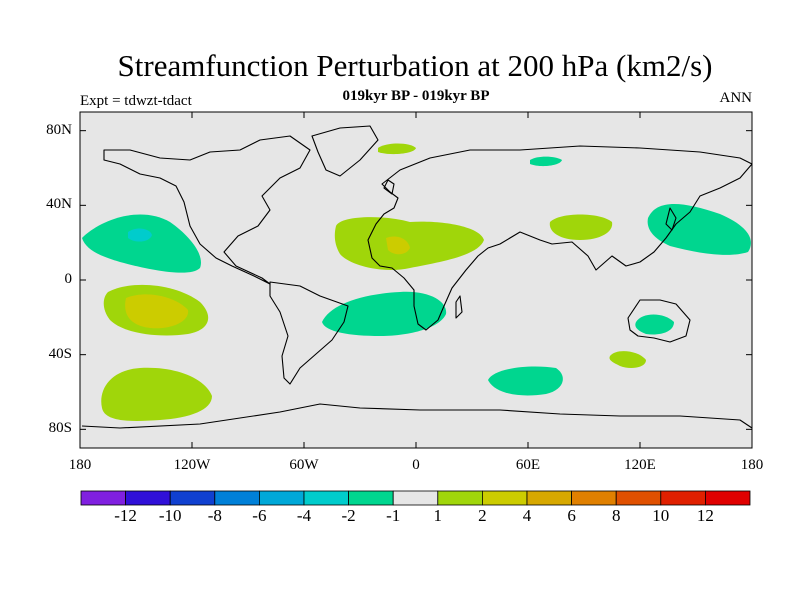  What do you see at coordinates (616, 515) in the screenshot?
I see `colorbar-label: 8` at bounding box center [616, 515].